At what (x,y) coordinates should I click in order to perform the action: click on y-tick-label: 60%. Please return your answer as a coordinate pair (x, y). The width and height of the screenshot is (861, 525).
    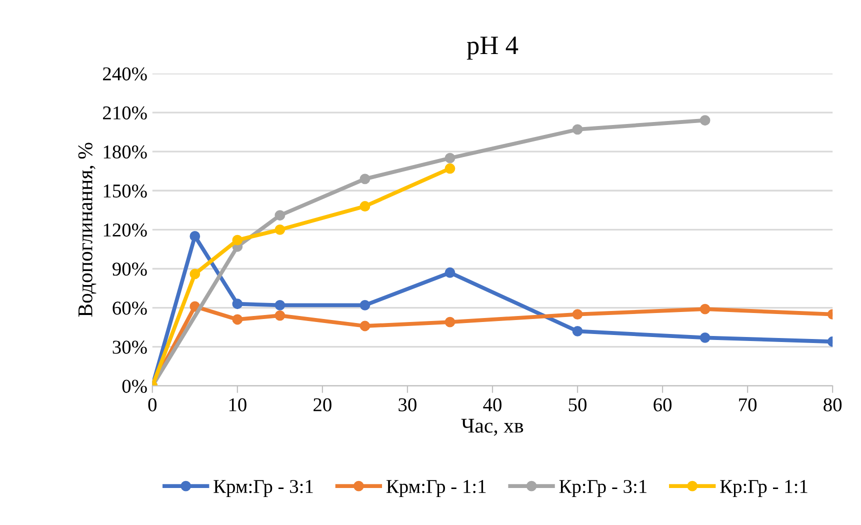
    Looking at the image, I should click on (129, 308).